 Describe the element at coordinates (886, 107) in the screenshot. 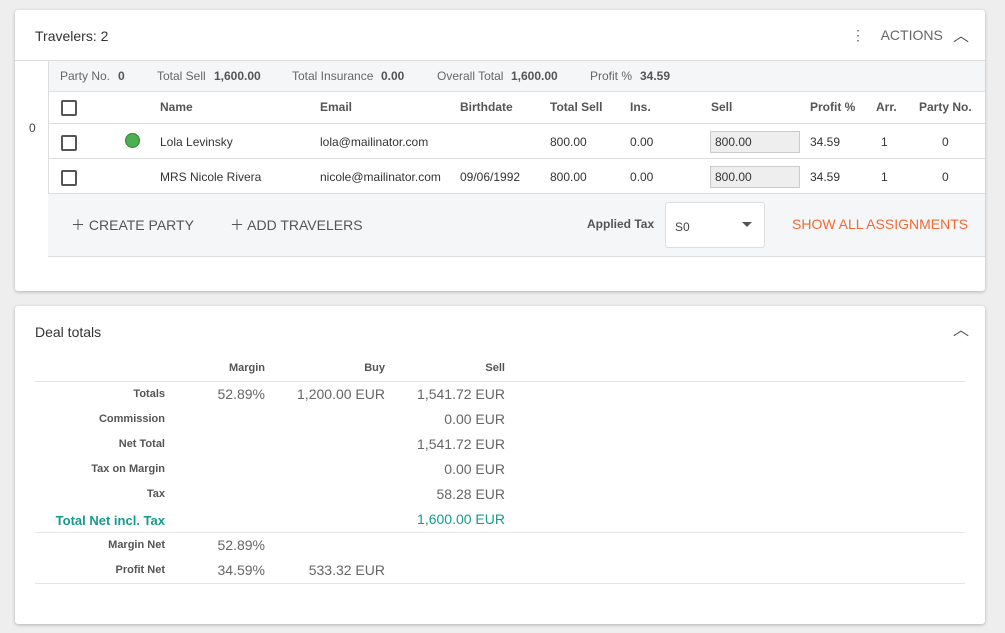

I see `column-header: Arr.` at that location.